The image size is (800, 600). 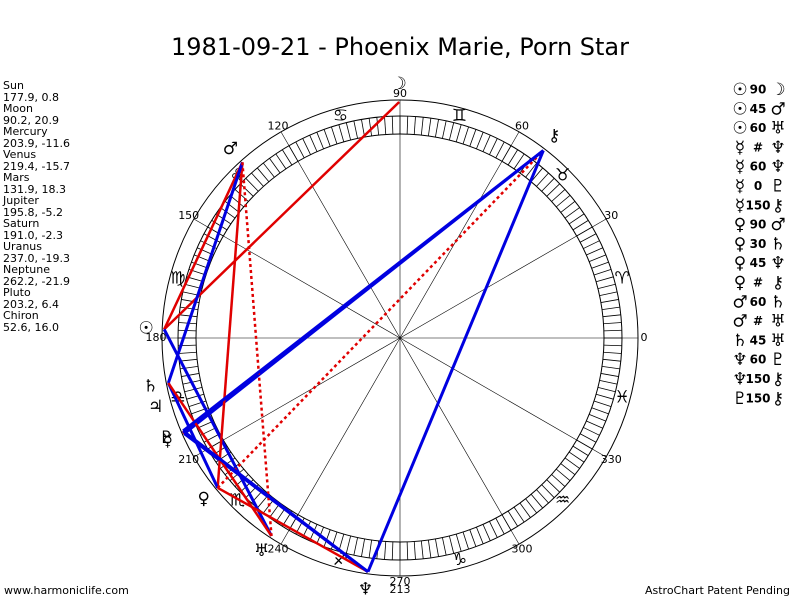 I want to click on planet-glyph: ♂, so click(x=230, y=149).